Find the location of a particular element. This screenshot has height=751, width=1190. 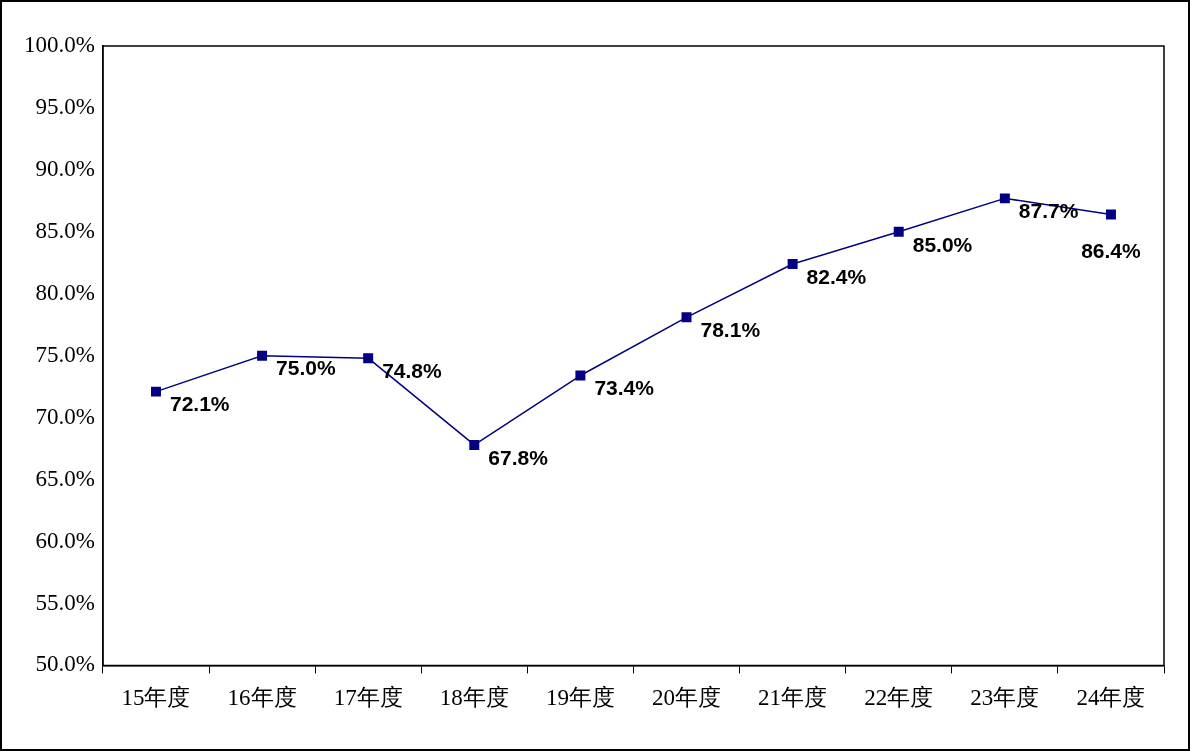

y-tick-label: 90.0% is located at coordinates (65, 168).